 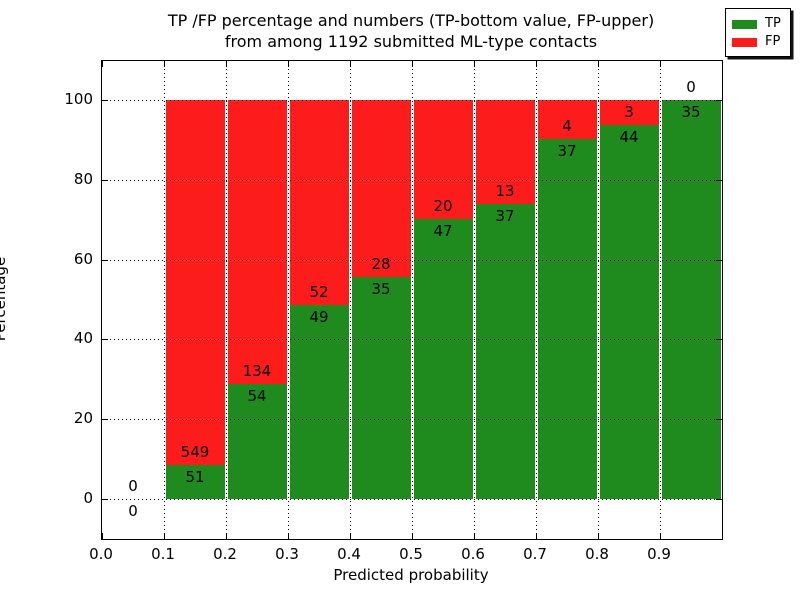 I want to click on fp-count-label: 13, so click(x=505, y=190).